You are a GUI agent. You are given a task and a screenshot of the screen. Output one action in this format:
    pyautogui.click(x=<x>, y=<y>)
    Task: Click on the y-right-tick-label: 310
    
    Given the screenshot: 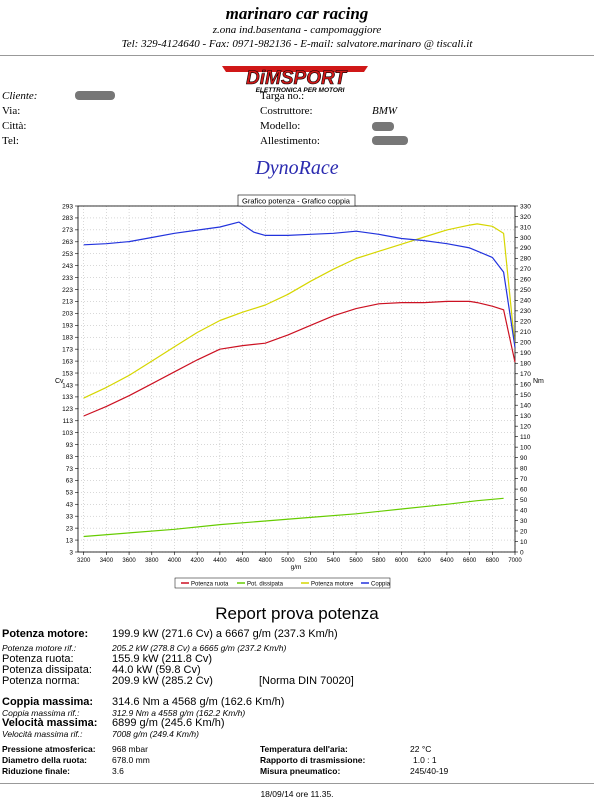 What is the action you would take?
    pyautogui.click(x=525, y=227)
    